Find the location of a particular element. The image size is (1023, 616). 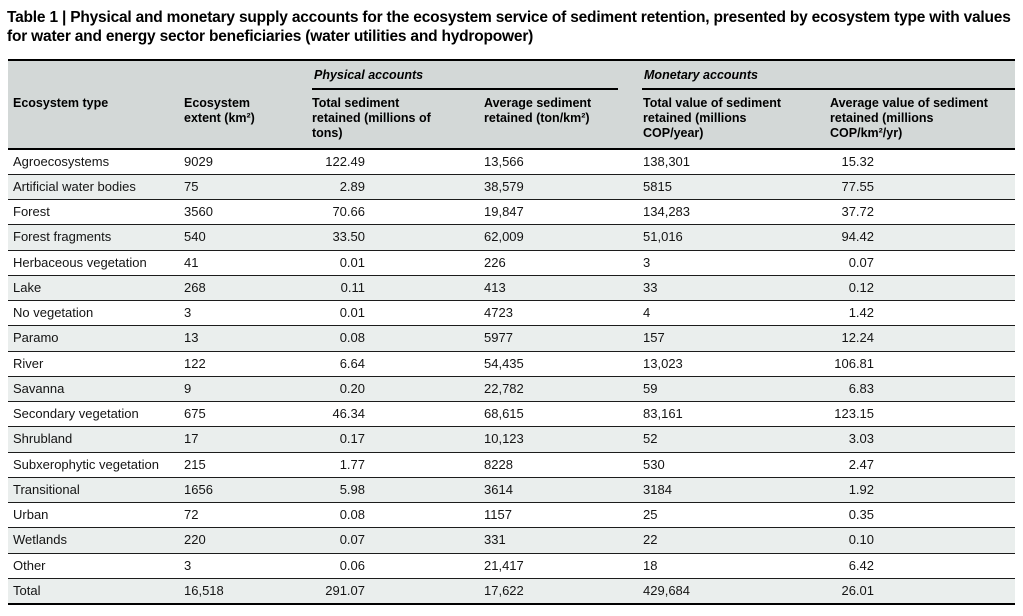

table-row: Wetlands 220 0.07 331 22 0.10 is located at coordinates (512, 540).